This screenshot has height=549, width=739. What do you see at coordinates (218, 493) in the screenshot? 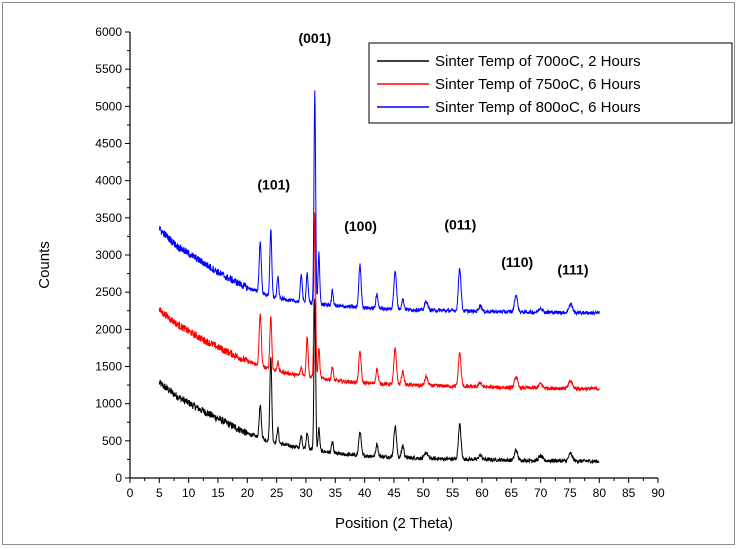
I see `x-tick-label: 15` at bounding box center [218, 493].